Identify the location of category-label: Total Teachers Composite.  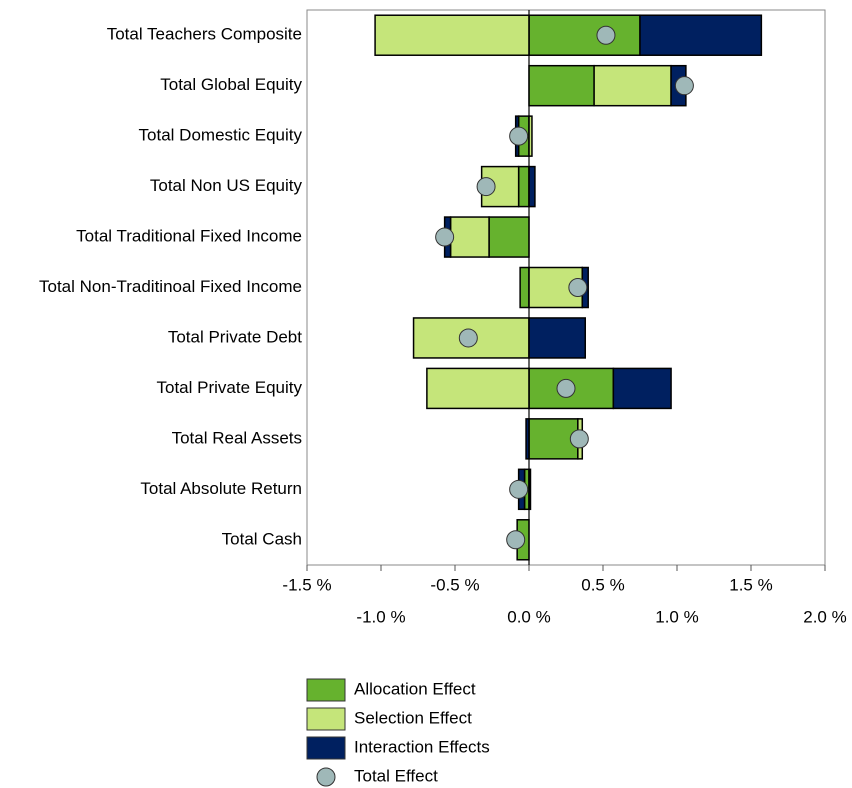
(204, 34).